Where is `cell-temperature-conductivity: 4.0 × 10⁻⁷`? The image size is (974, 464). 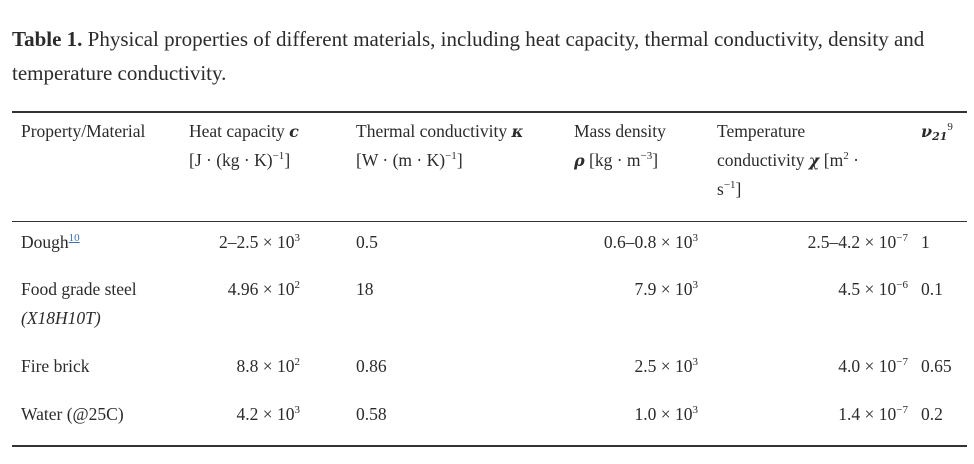 cell-temperature-conductivity: 4.0 × 10⁻⁷ is located at coordinates (873, 366).